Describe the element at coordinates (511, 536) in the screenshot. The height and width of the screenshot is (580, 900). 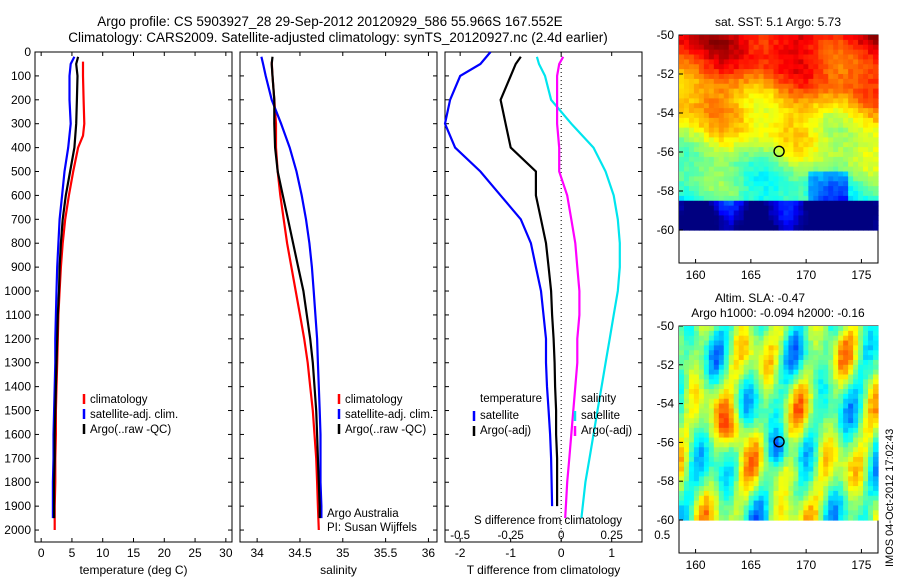
I see `salinity-tick-label: -0.25` at that location.